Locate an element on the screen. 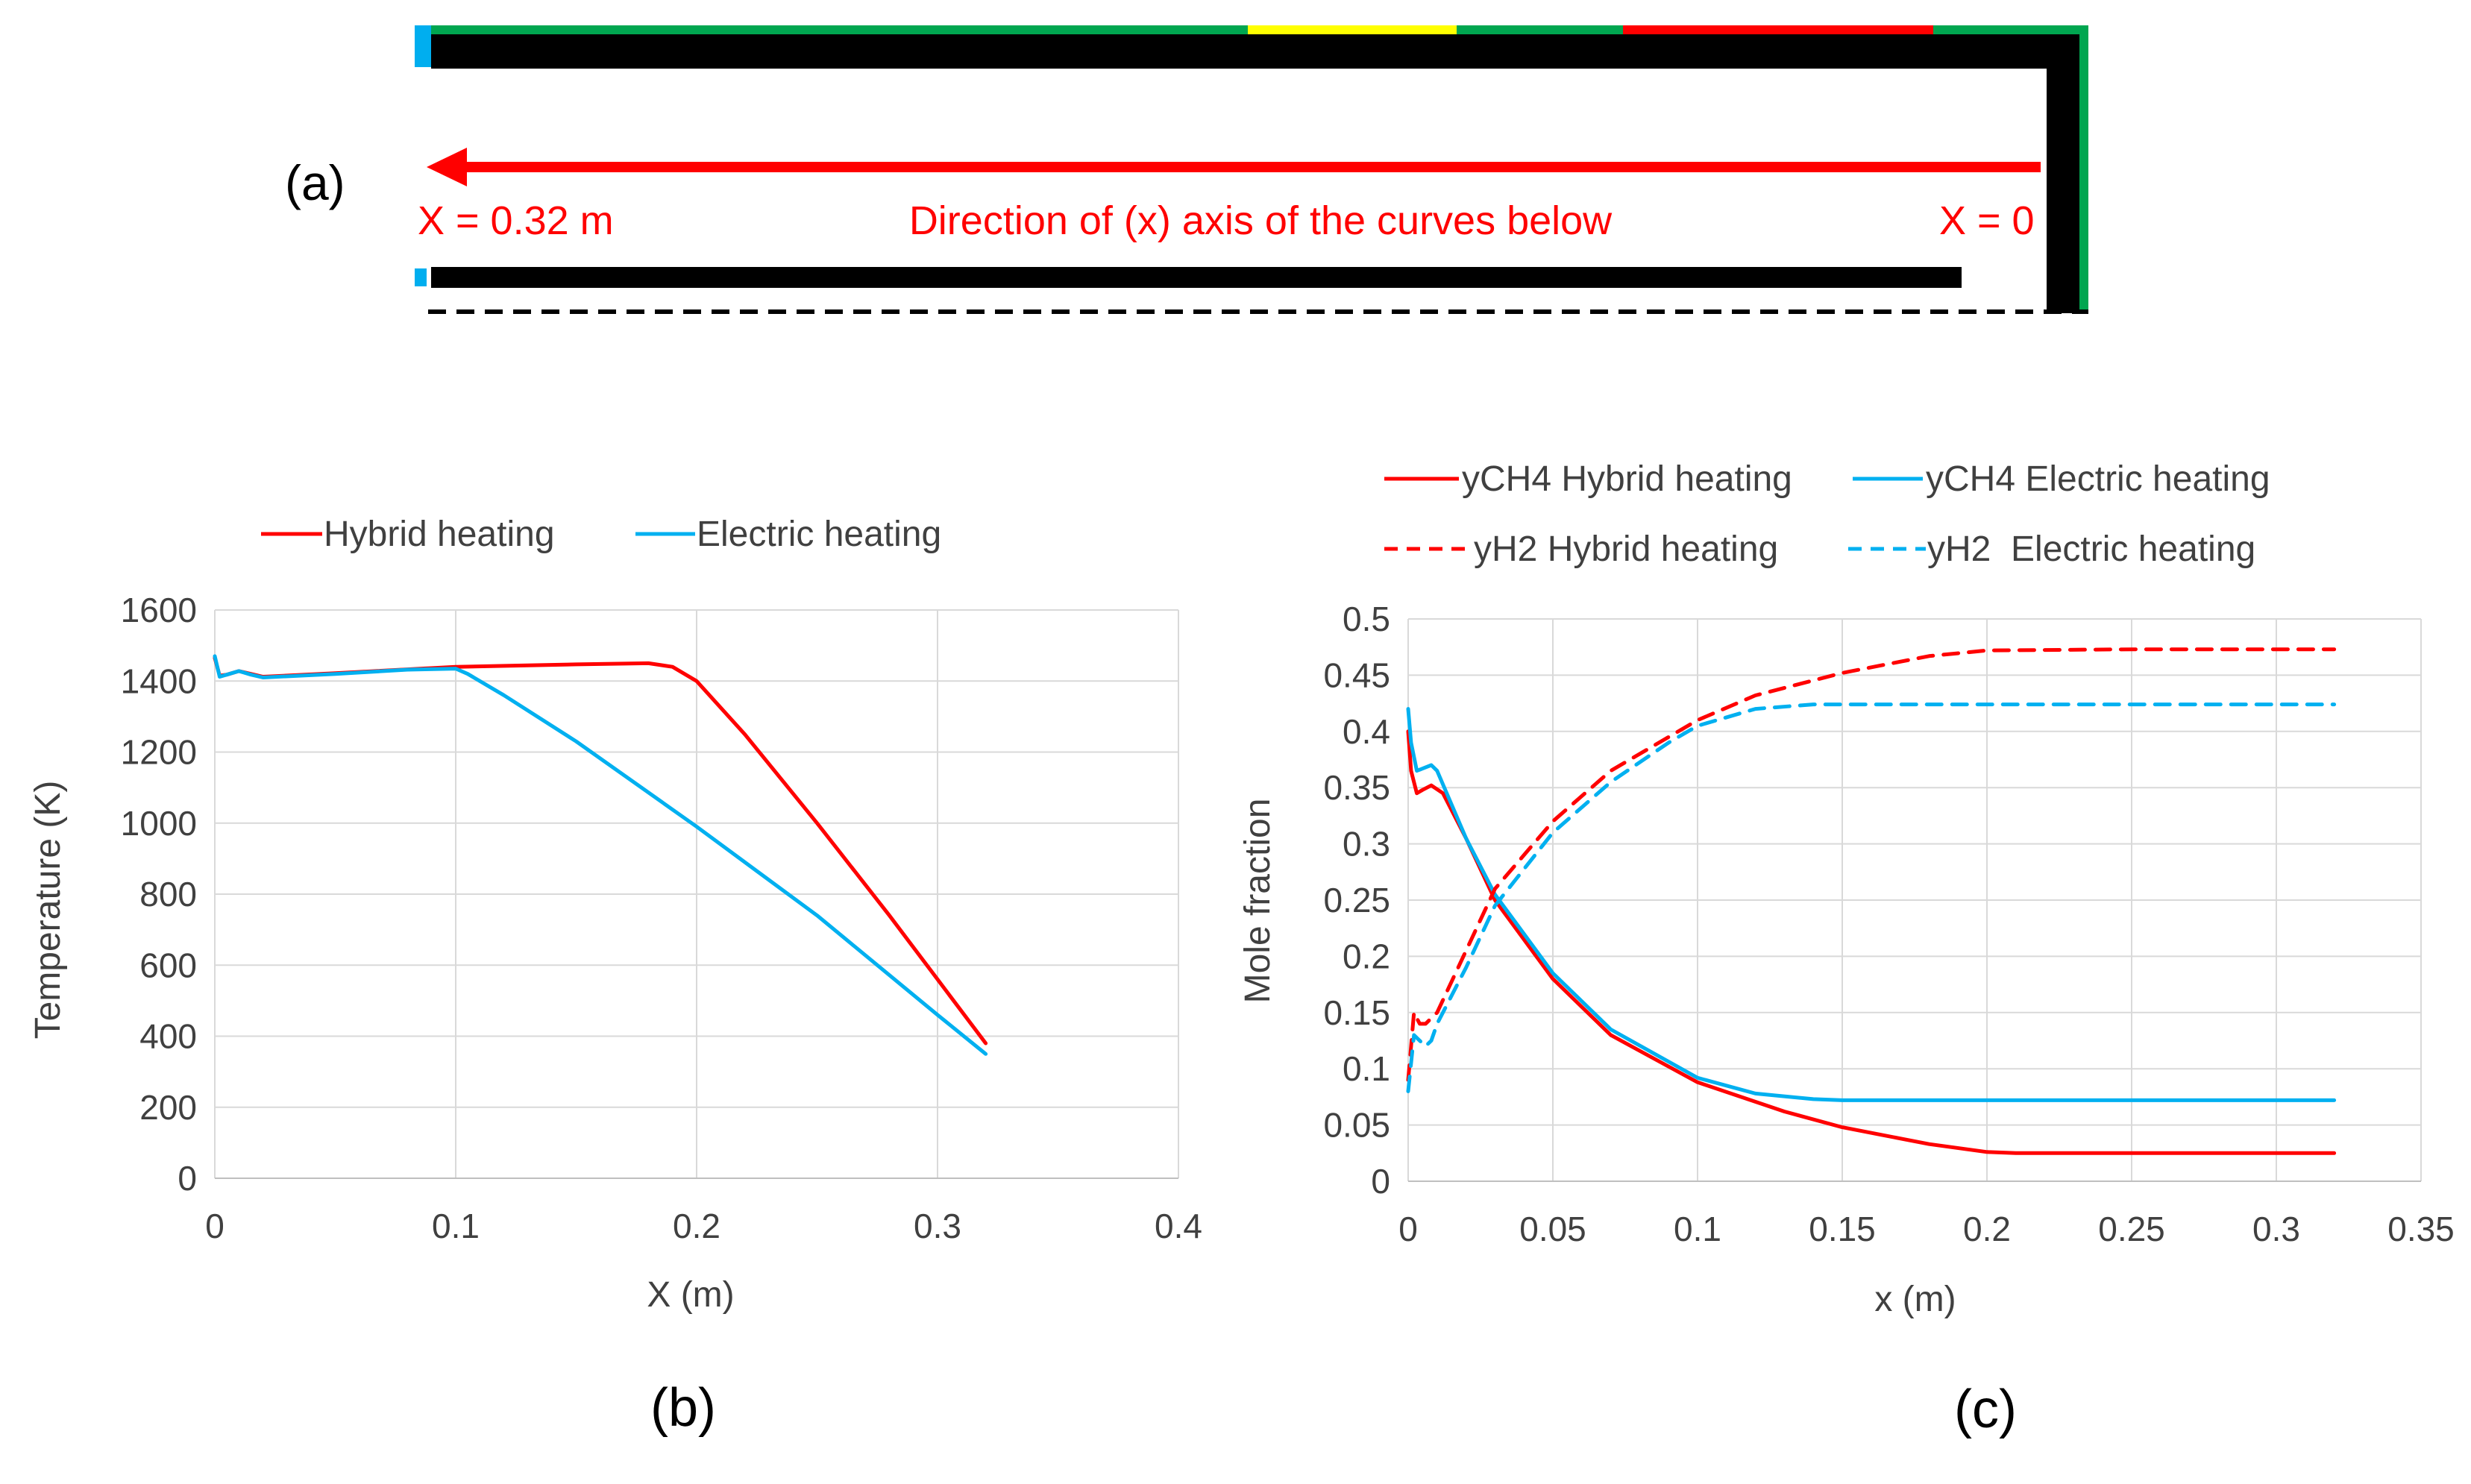  x-tick-label: 0.25 is located at coordinates (2131, 1229).